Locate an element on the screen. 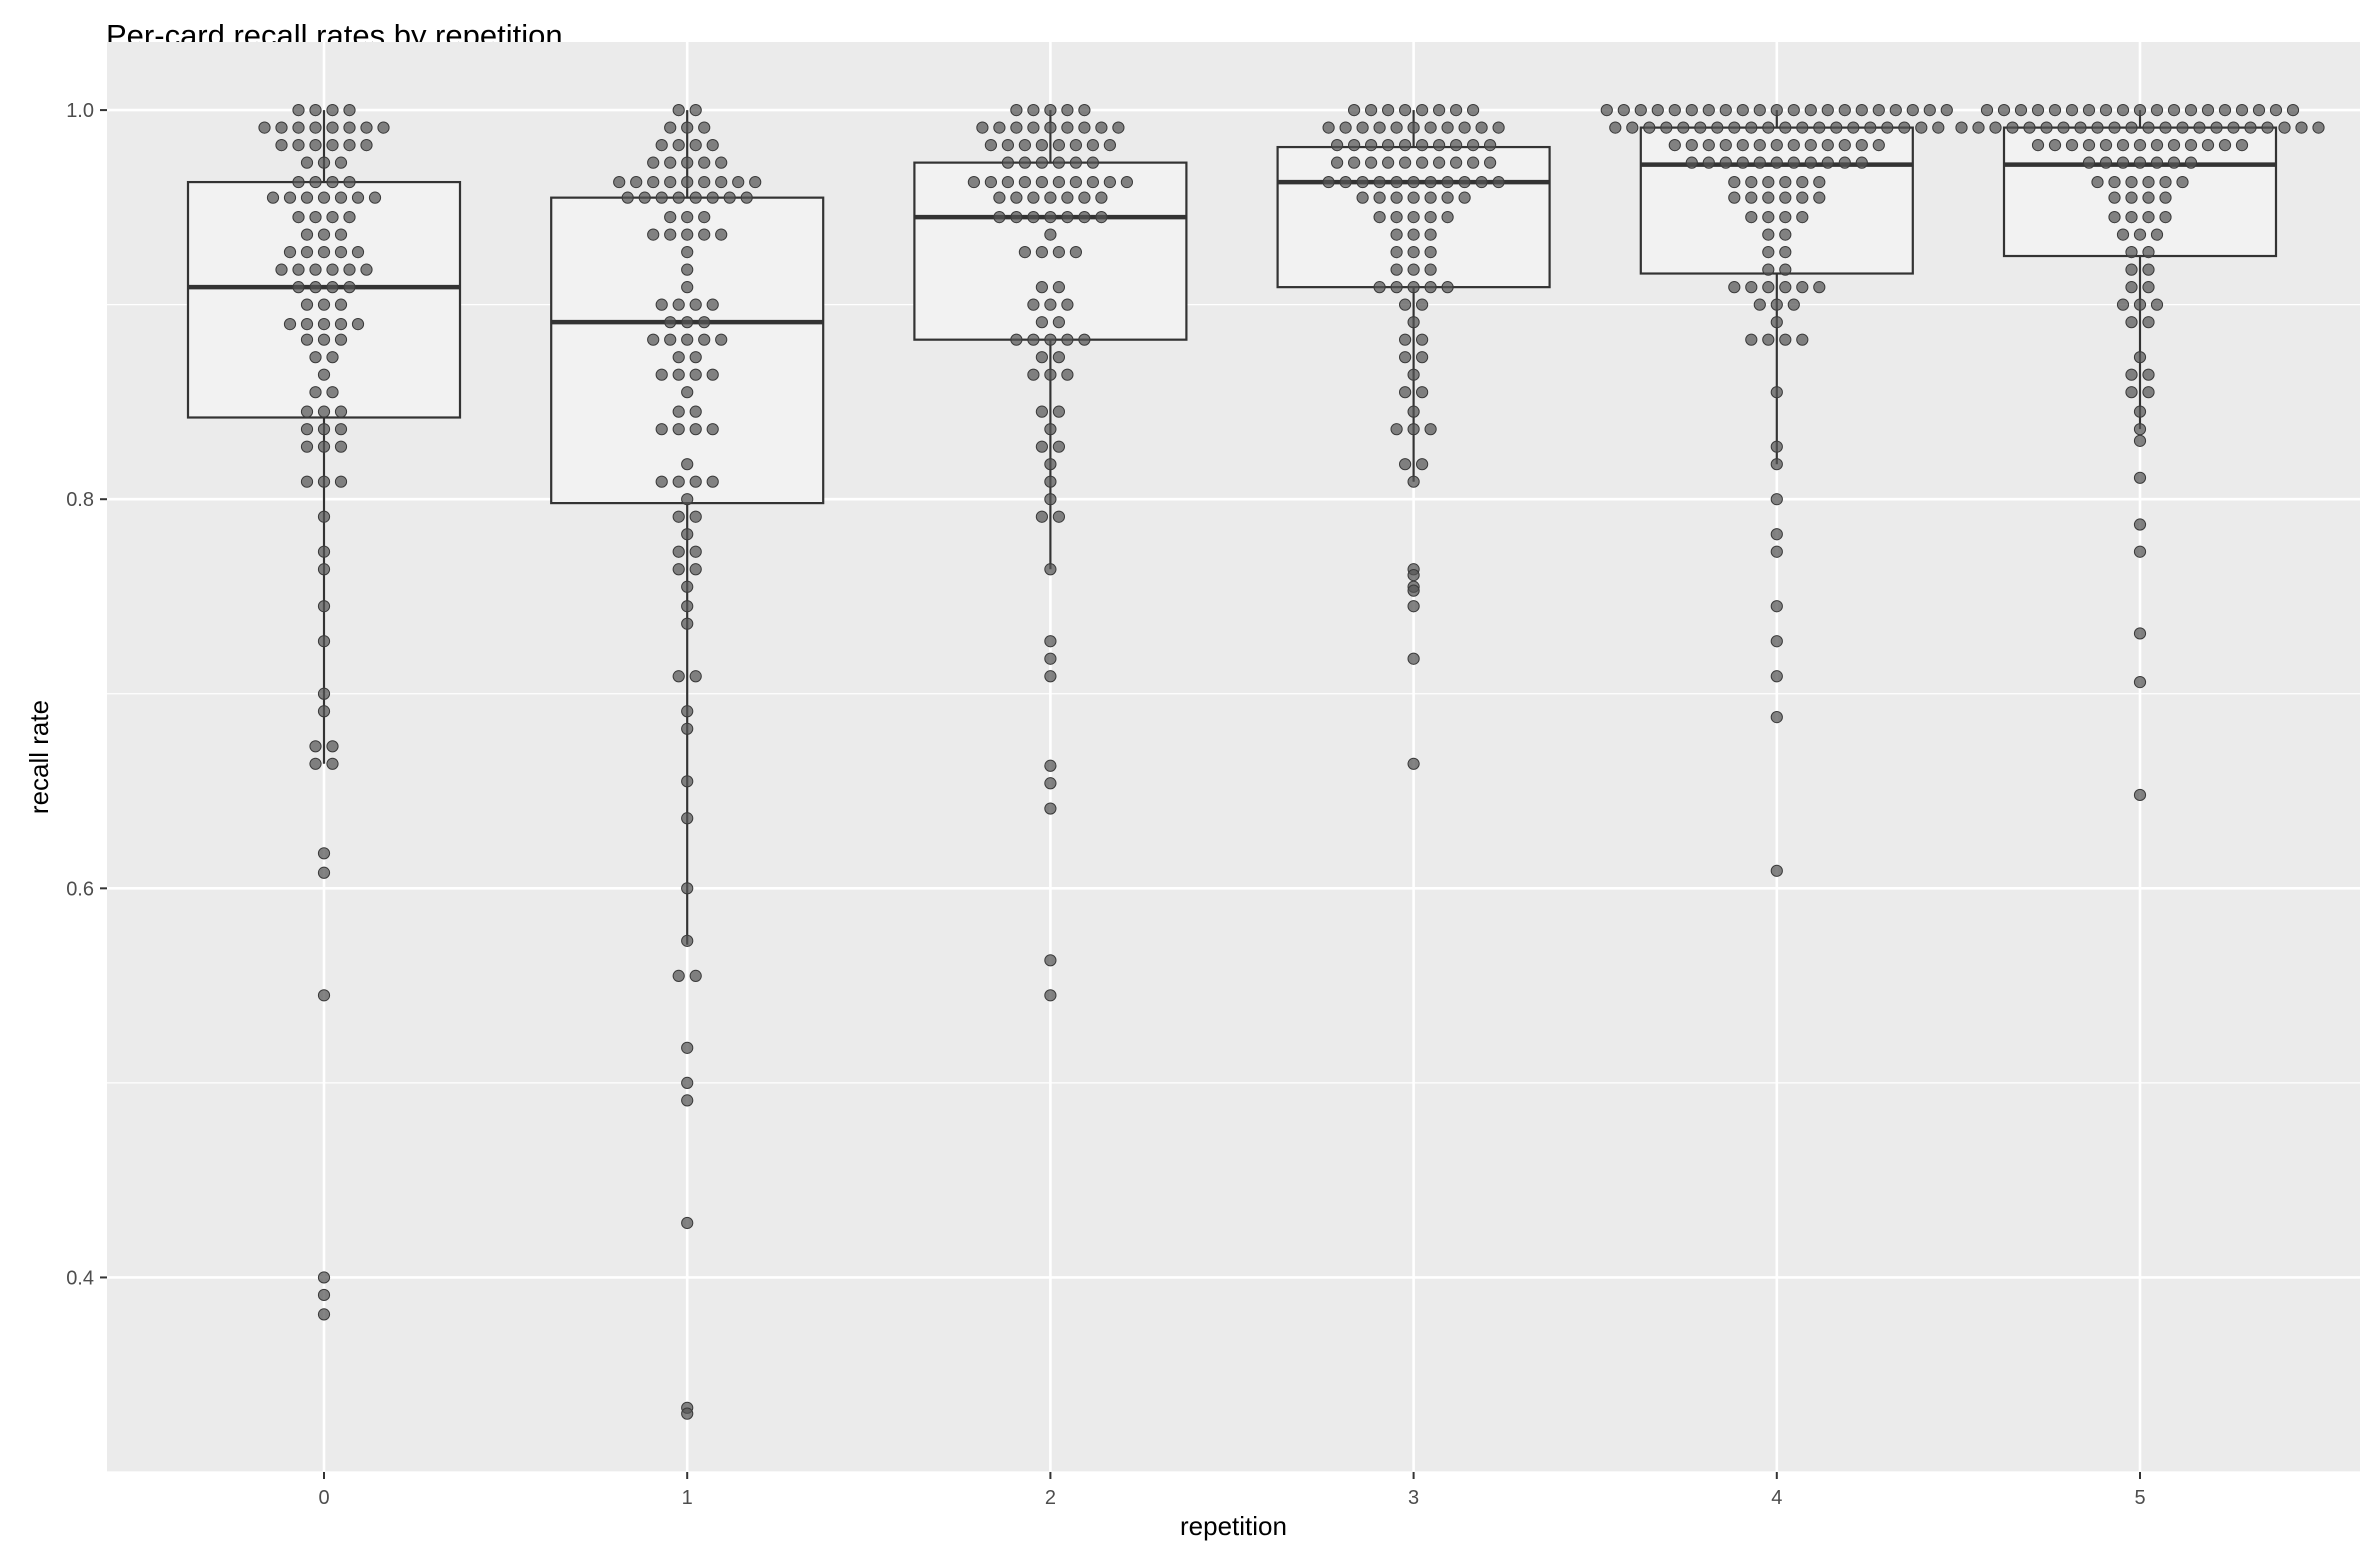  box-iqr is located at coordinates (687, 350).